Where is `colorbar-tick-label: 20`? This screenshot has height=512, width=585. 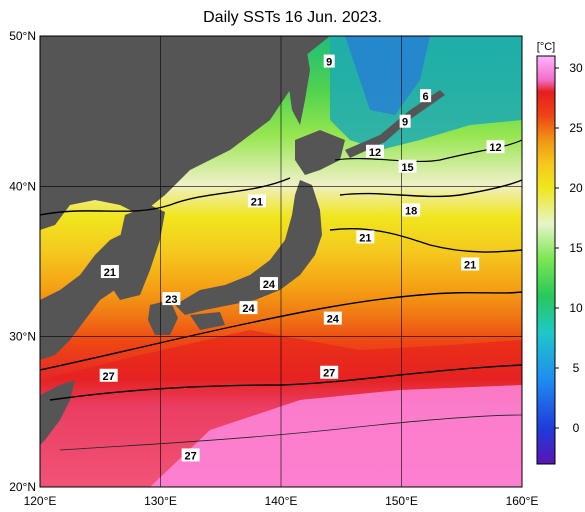 colorbar-tick-label: 20 is located at coordinates (576, 188).